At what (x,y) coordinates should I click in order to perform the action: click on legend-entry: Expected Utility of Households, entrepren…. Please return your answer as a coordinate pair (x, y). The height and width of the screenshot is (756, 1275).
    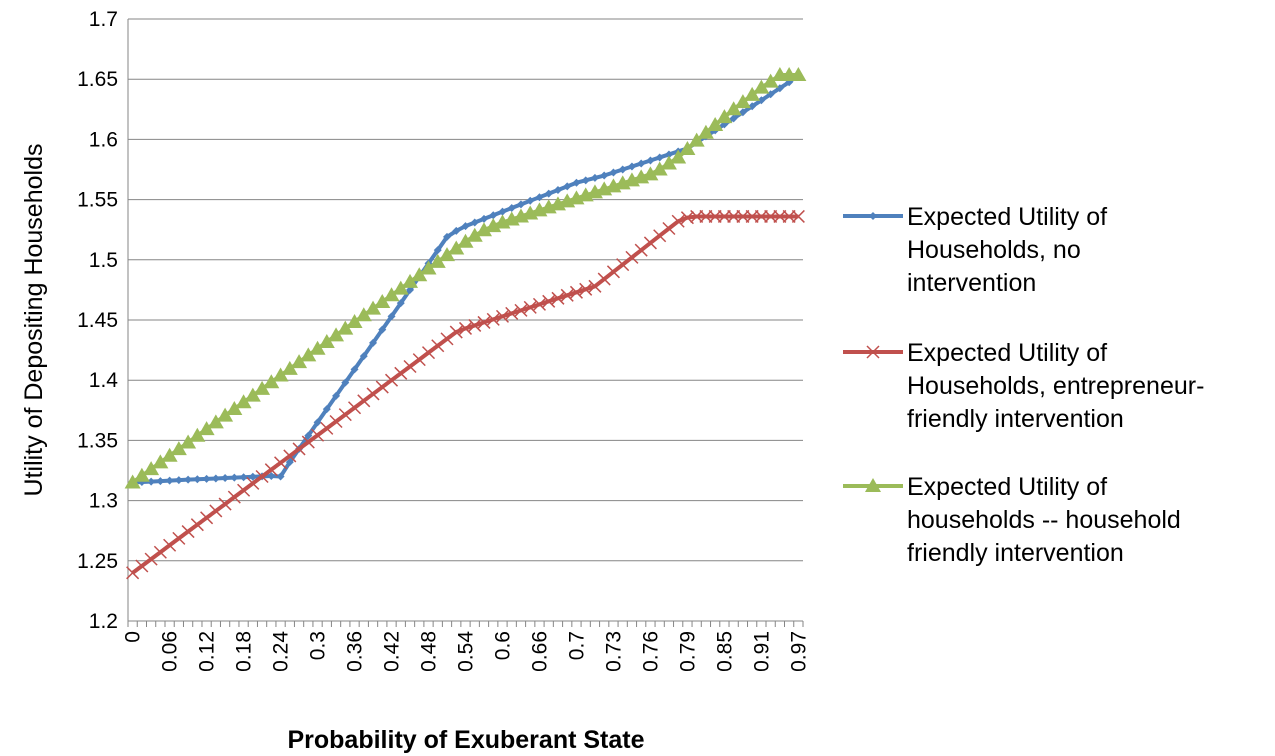
    Looking at the image, I should click on (1023, 386).